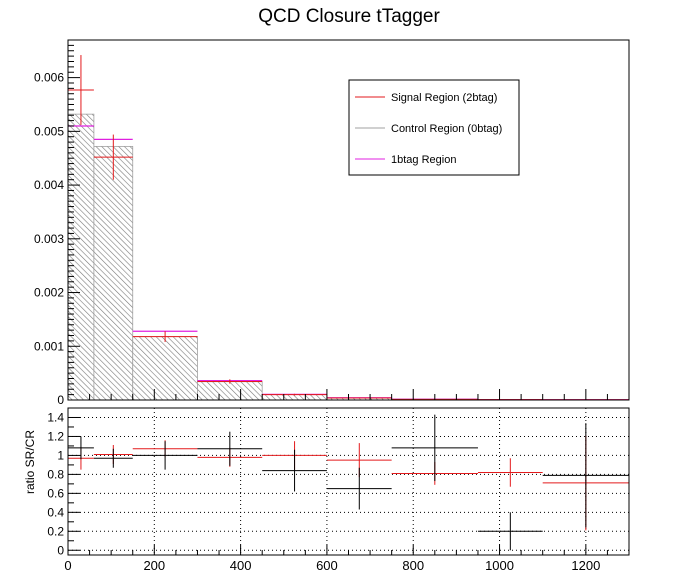 The height and width of the screenshot is (573, 698). Describe the element at coordinates (510, 472) in the screenshot. I see `ratio-point-red` at that location.